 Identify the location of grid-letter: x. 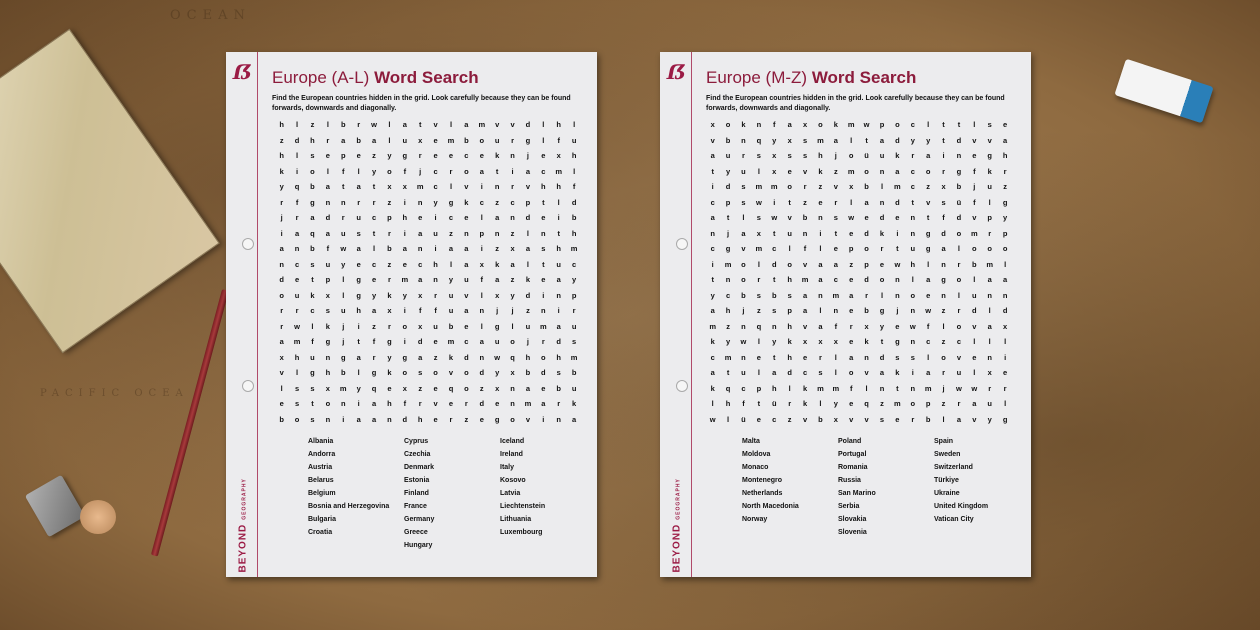
(281, 357).